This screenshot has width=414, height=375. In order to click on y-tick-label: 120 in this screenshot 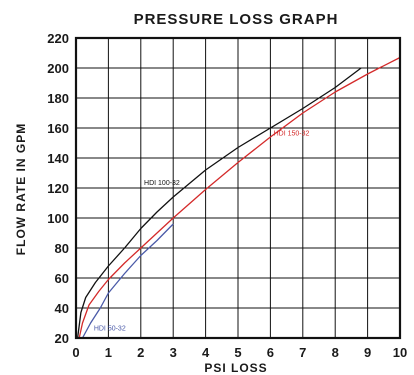, I will do `click(58, 188)`.